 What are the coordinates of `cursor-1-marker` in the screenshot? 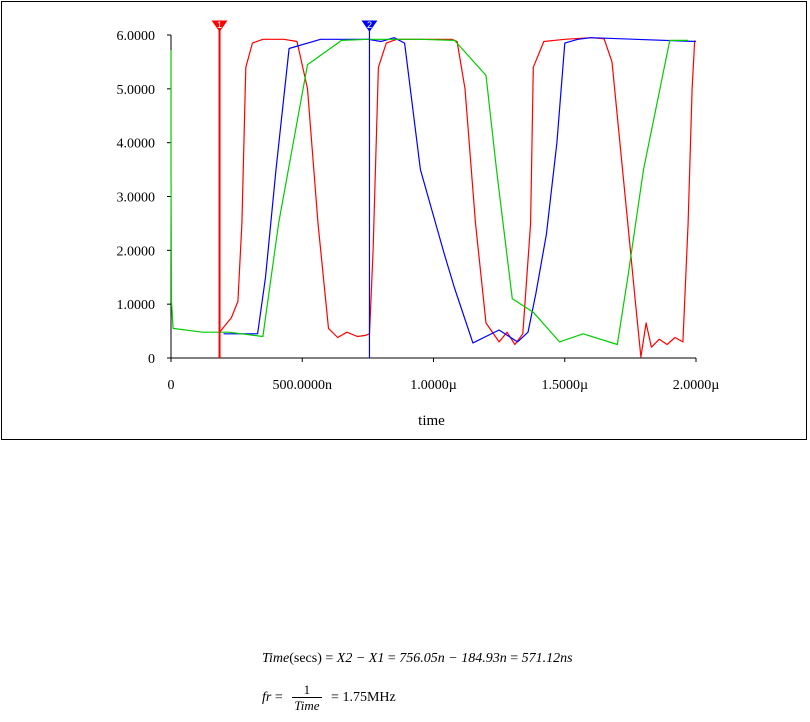 It's located at (219, 26).